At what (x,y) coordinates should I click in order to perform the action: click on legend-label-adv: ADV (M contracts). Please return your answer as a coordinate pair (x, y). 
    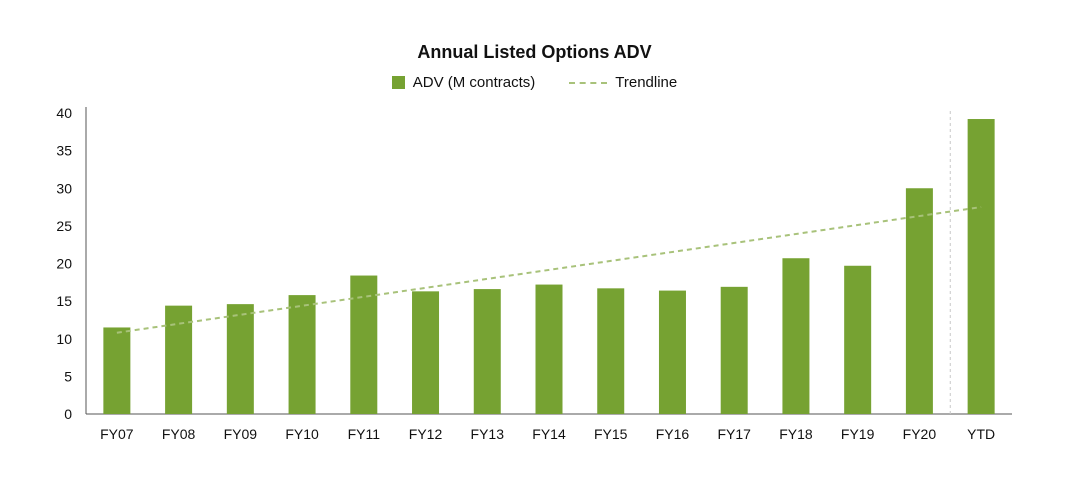
    Looking at the image, I should click on (474, 82).